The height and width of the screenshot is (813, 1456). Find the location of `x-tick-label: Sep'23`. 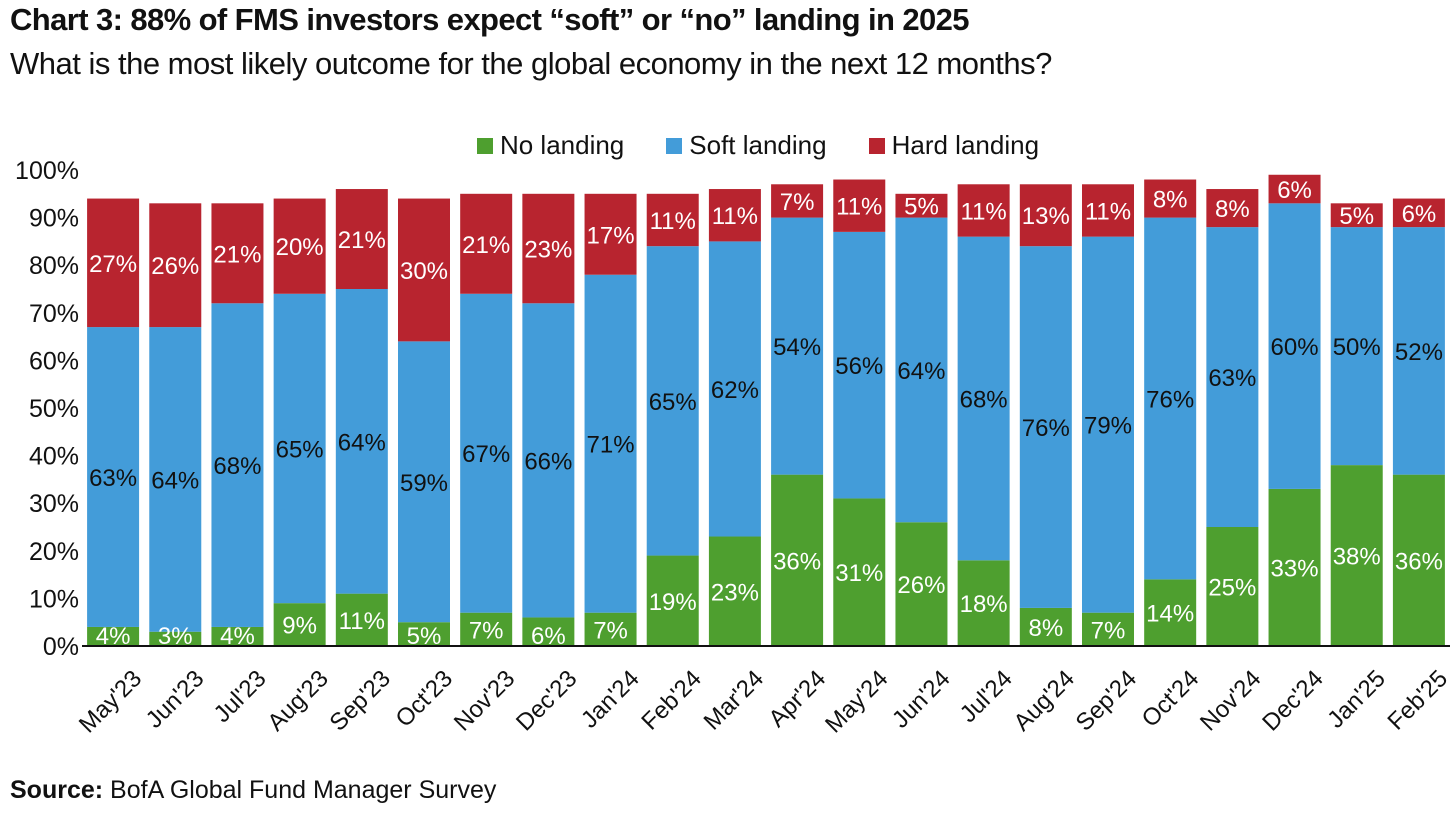

x-tick-label: Sep'23 is located at coordinates (360, 700).